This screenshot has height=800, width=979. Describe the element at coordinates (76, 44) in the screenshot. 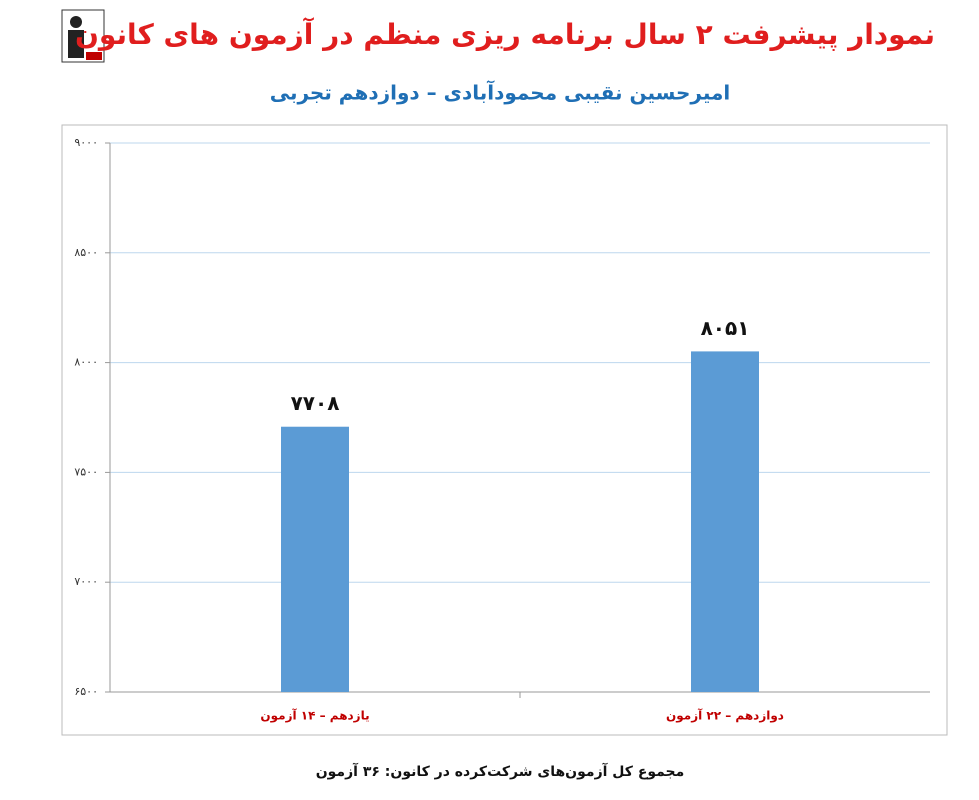

I see `logo-body` at that location.